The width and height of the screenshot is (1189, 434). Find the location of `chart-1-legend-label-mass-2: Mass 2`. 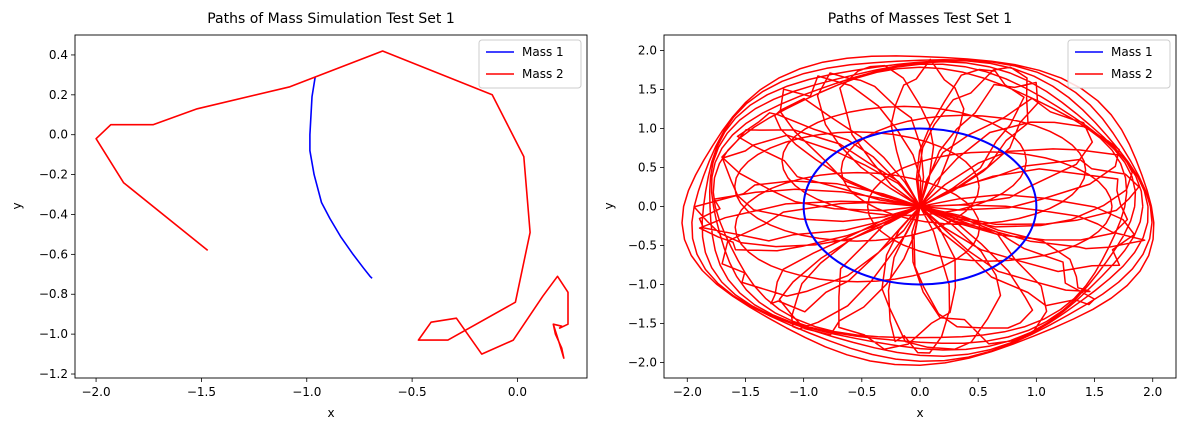

chart-1-legend-label-mass-2: Mass 2 is located at coordinates (543, 74).